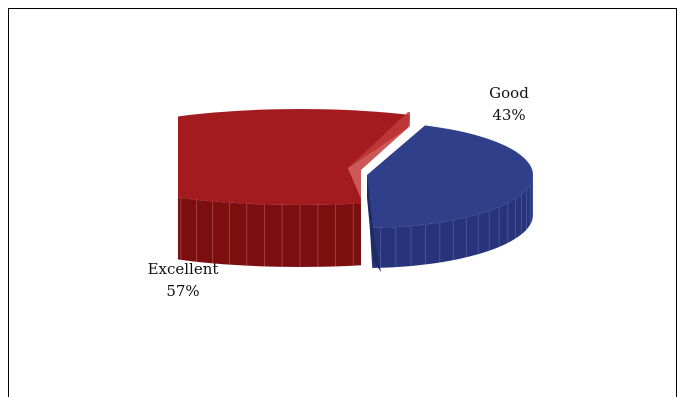  I want to click on slice-label-excellent-name: Excellent, so click(183, 269).